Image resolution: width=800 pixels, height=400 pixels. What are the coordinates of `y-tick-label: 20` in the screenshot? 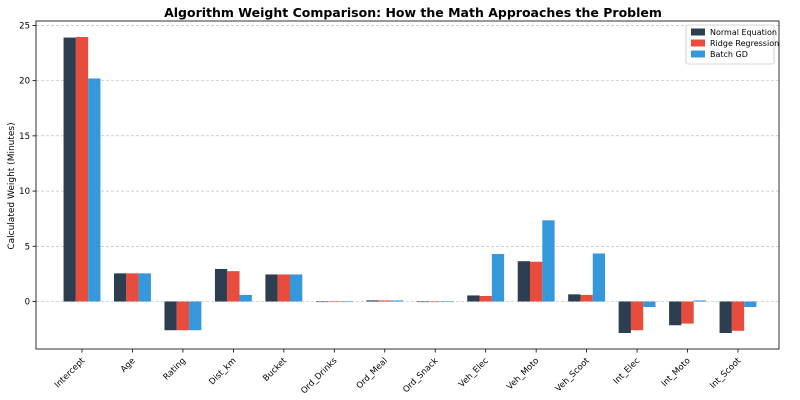 It's located at (24, 82).